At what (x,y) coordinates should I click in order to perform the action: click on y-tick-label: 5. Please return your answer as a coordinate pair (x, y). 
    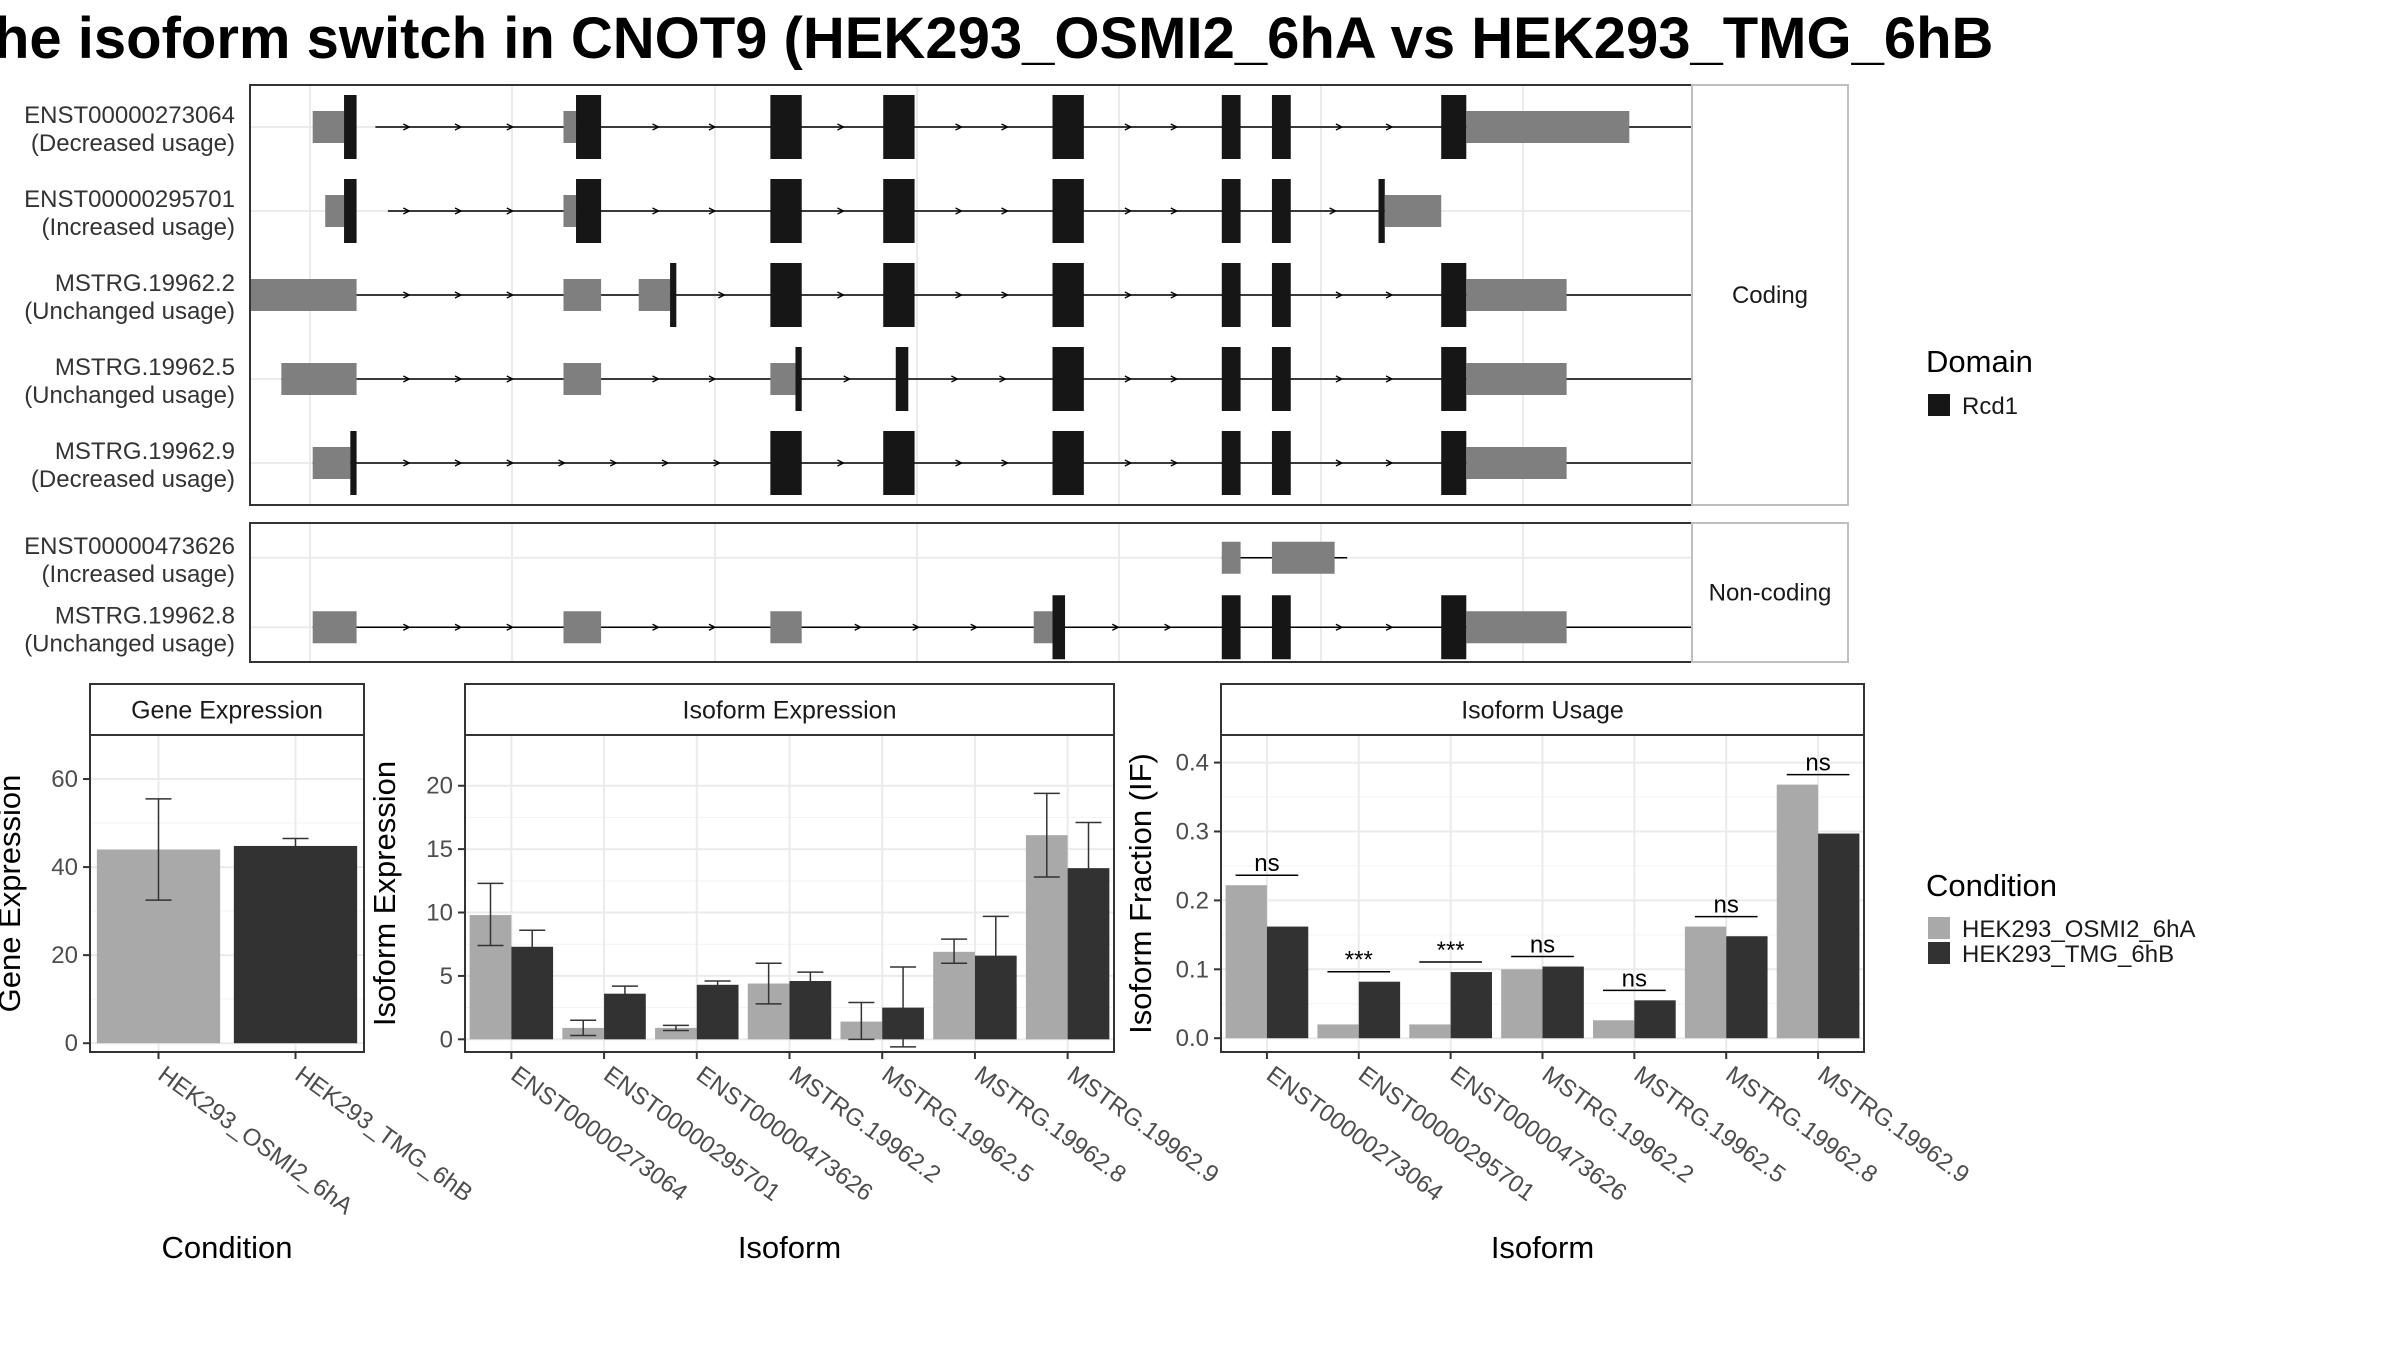
    Looking at the image, I should click on (446, 976).